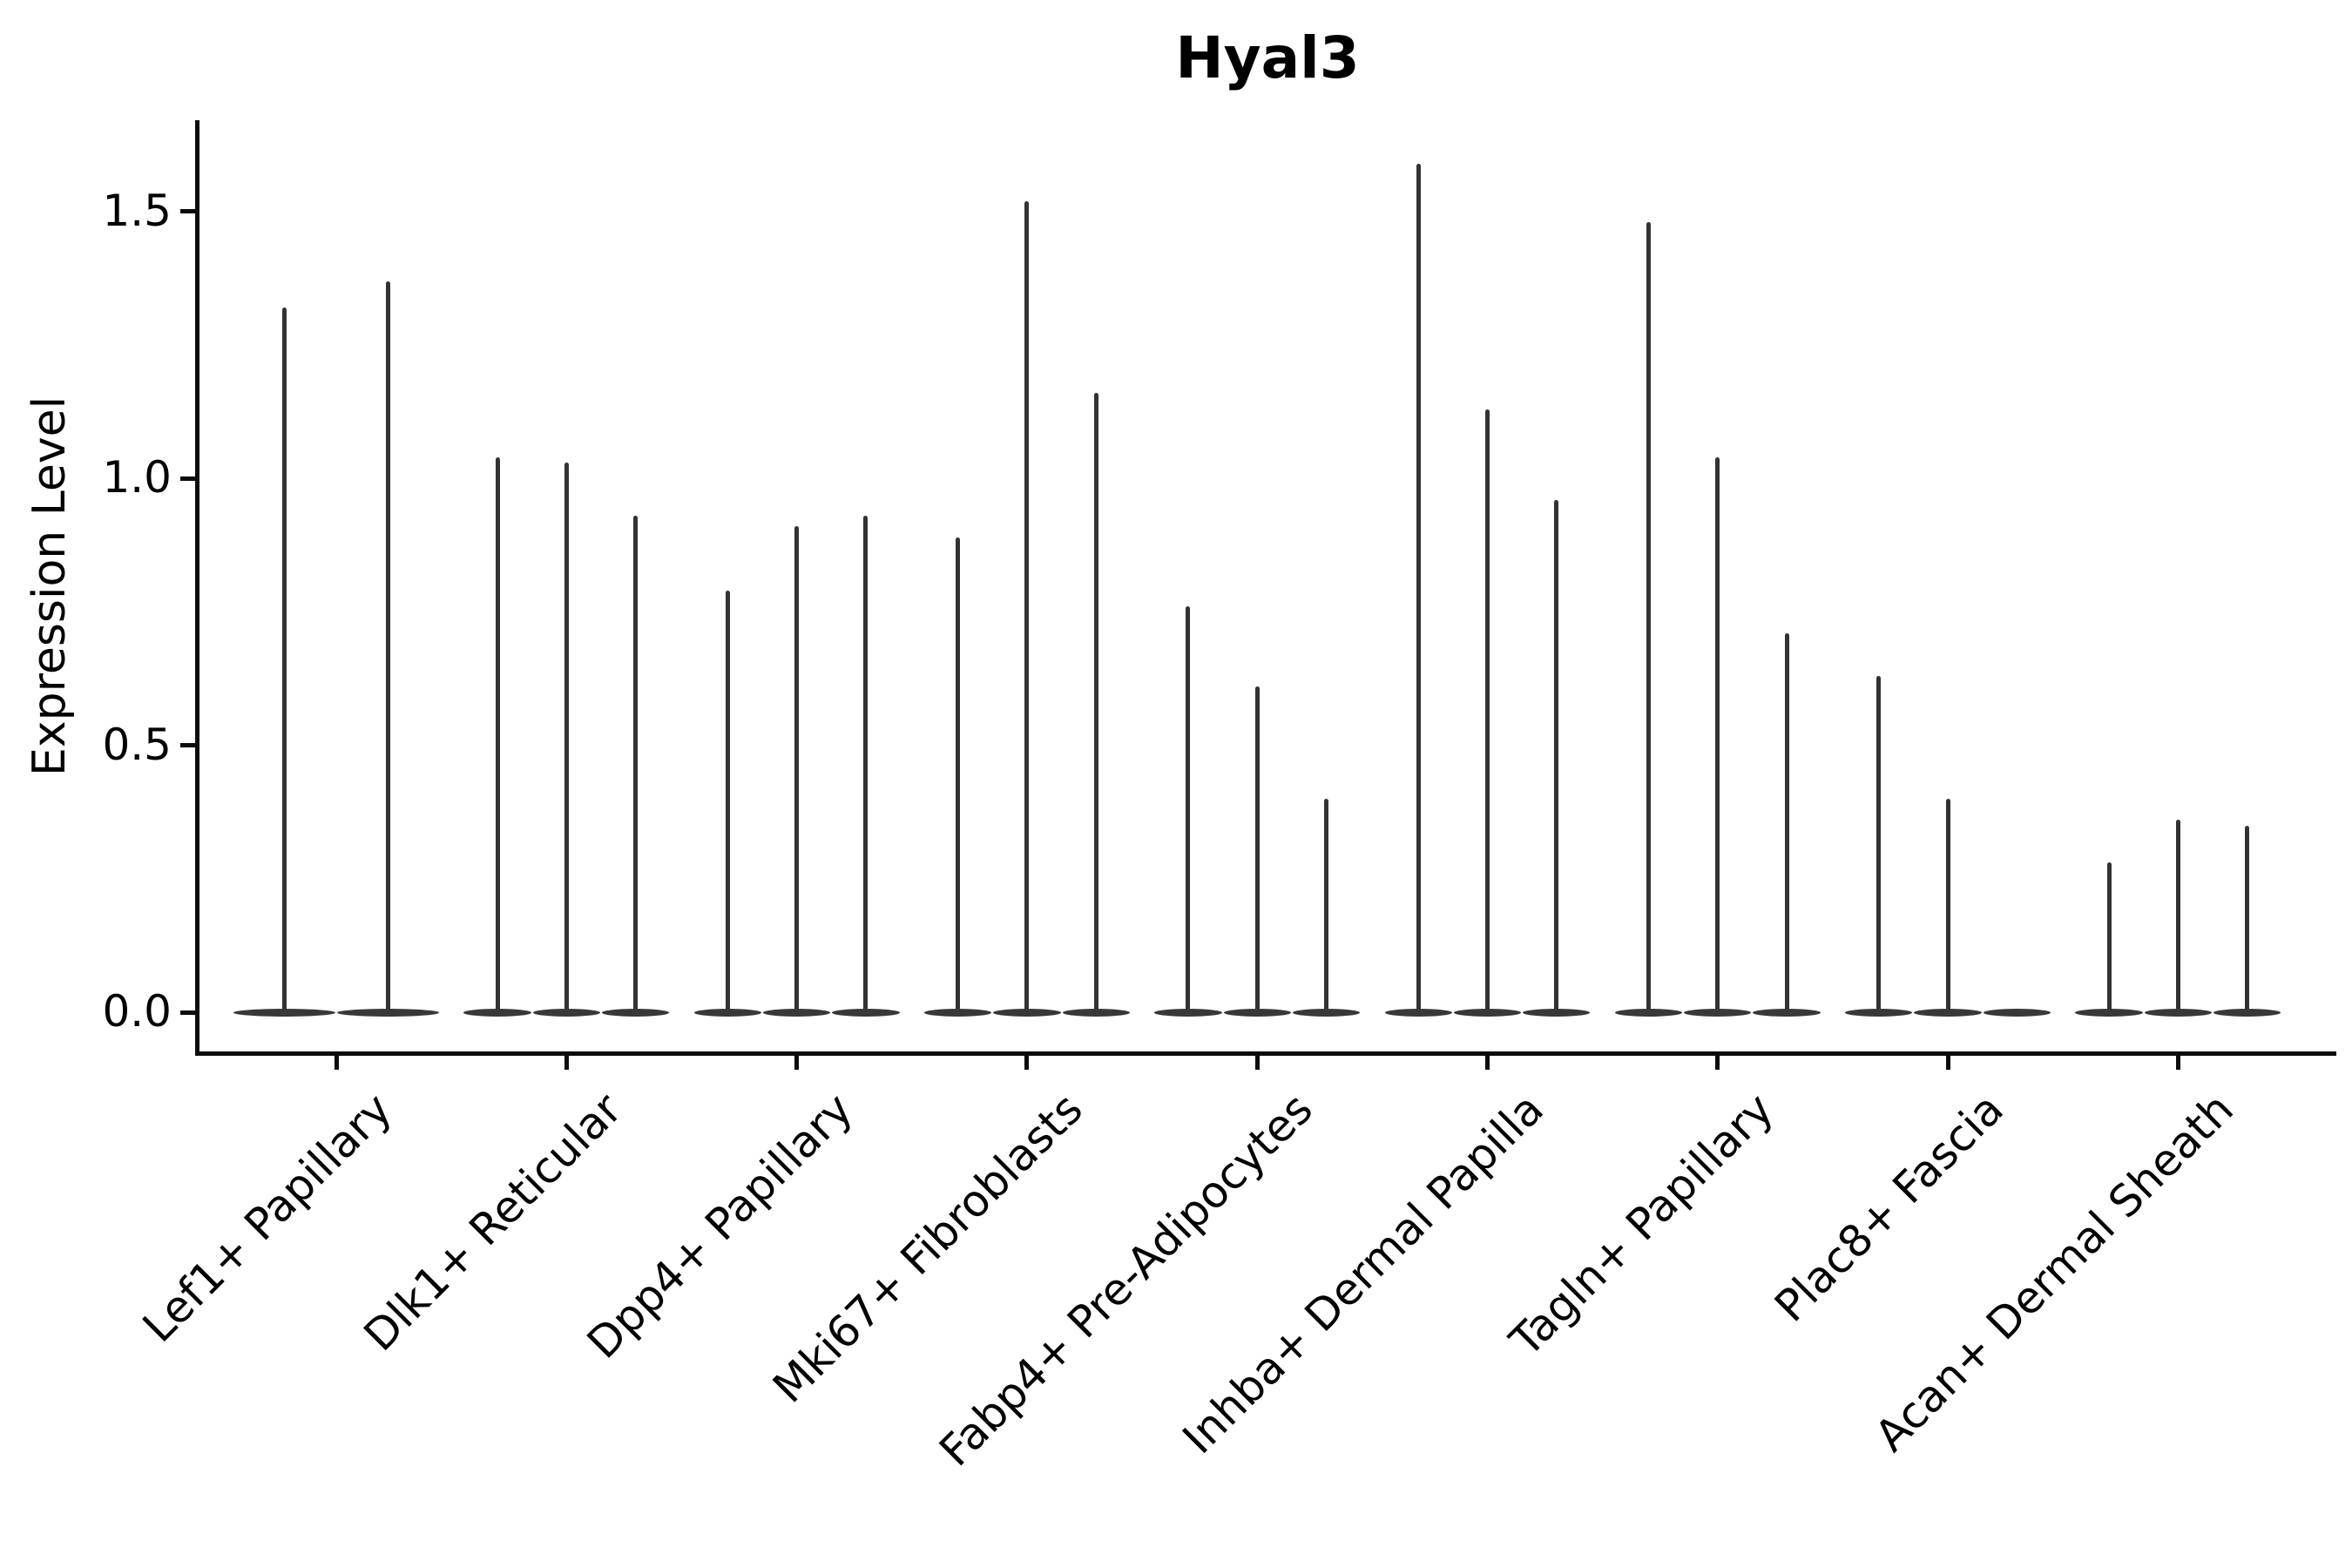 This screenshot has width=2352, height=1568. I want to click on x-tick-label: Mki67+ Fibroblasts, so click(927, 1248).